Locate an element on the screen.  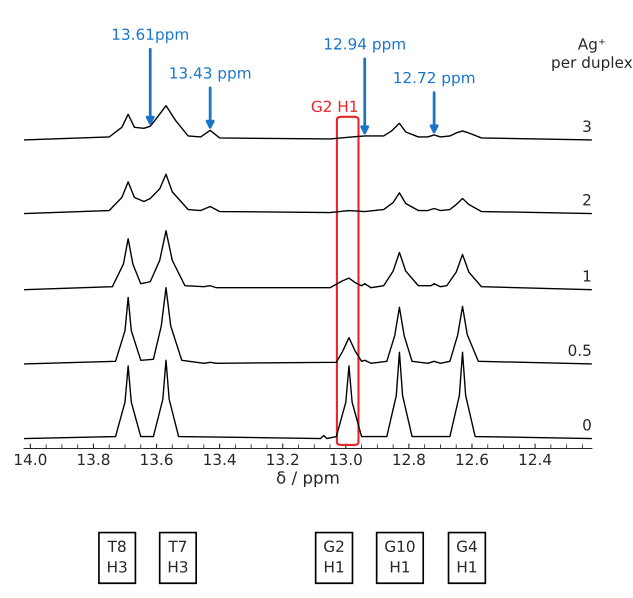
annotation: 13.43 ppm is located at coordinates (210, 74).